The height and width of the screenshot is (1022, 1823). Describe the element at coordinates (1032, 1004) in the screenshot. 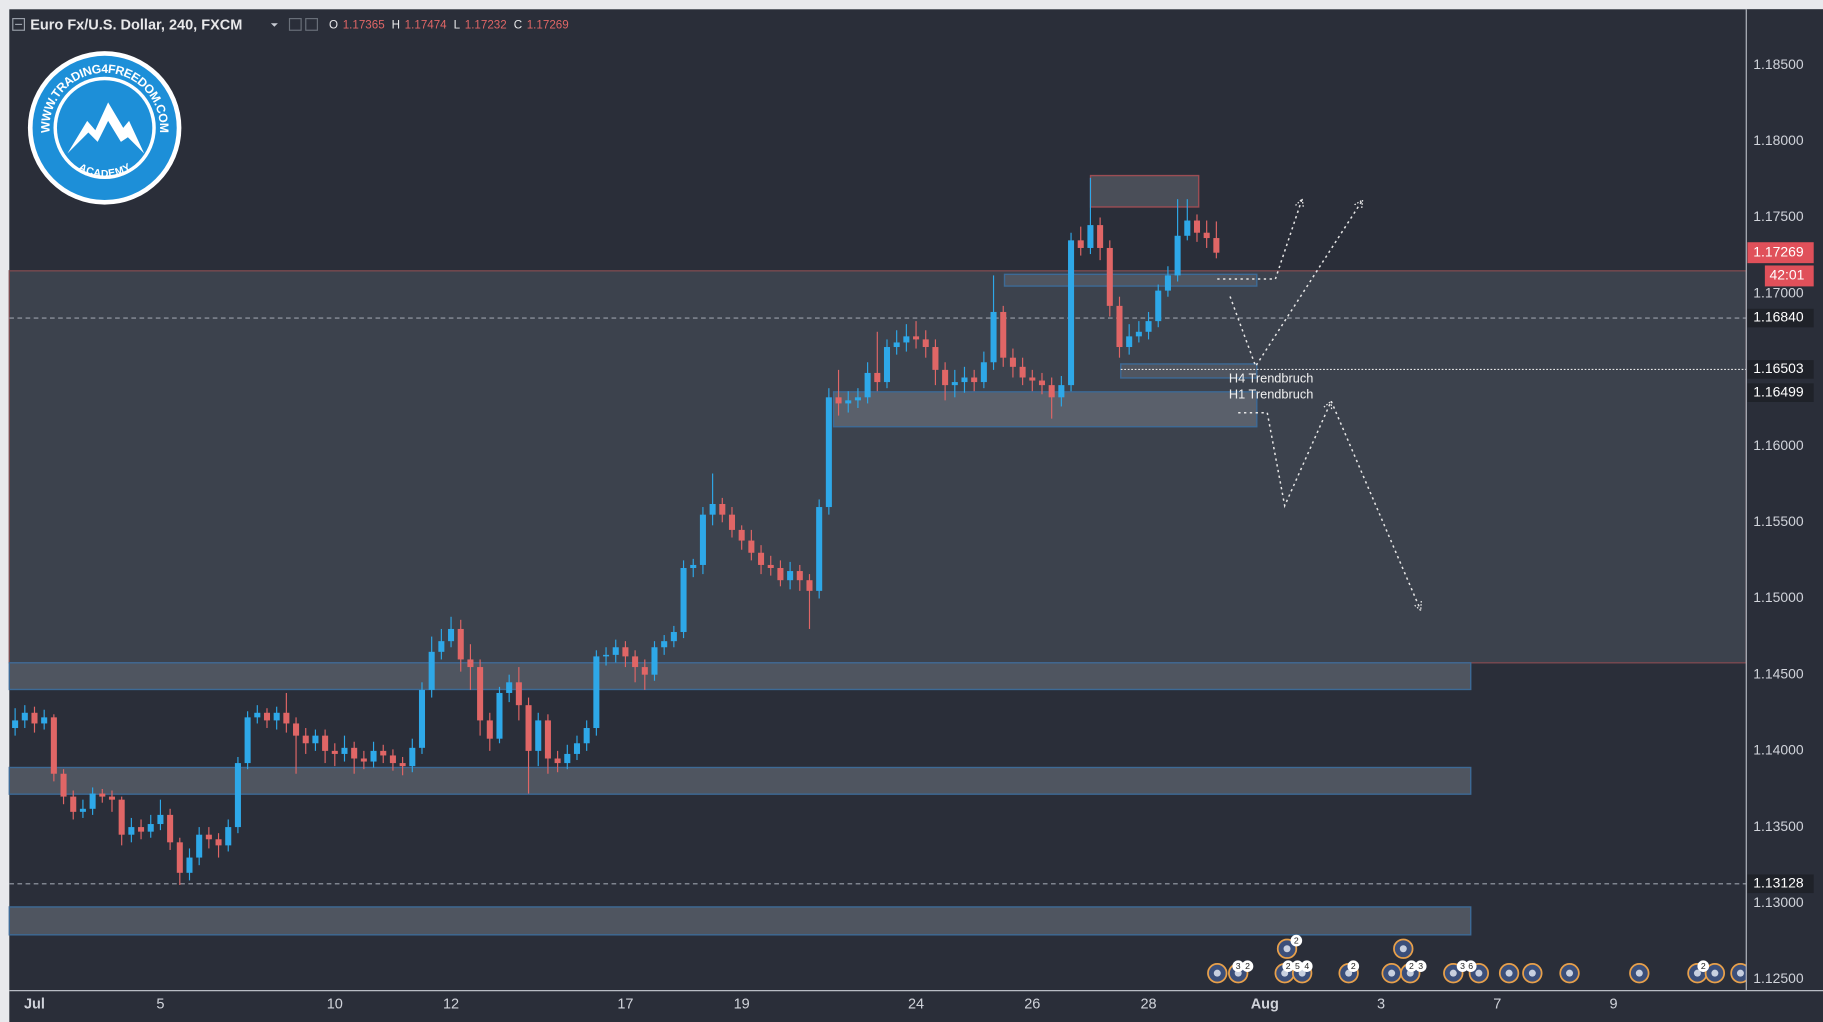

I see `x-tick-label: 26` at that location.